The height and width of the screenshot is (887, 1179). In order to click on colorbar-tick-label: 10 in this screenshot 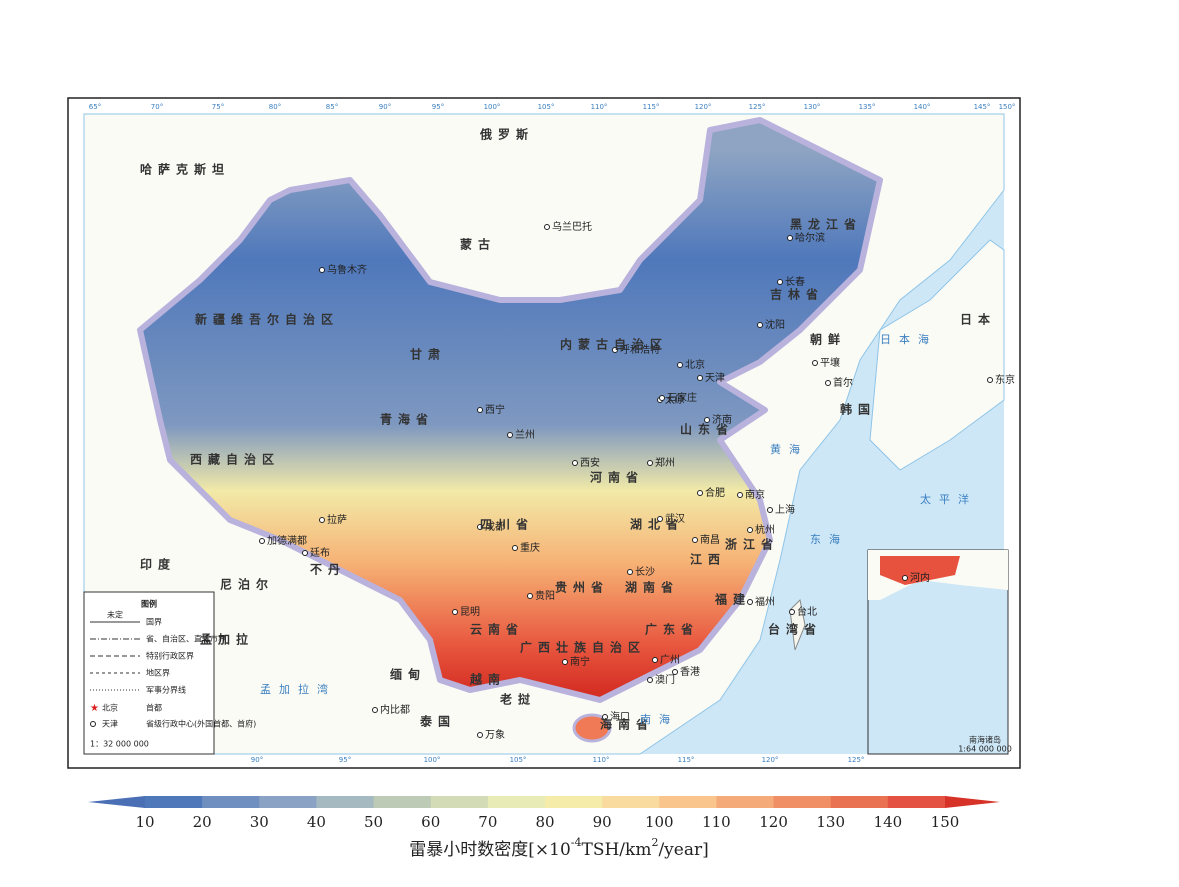, I will do `click(144, 822)`.